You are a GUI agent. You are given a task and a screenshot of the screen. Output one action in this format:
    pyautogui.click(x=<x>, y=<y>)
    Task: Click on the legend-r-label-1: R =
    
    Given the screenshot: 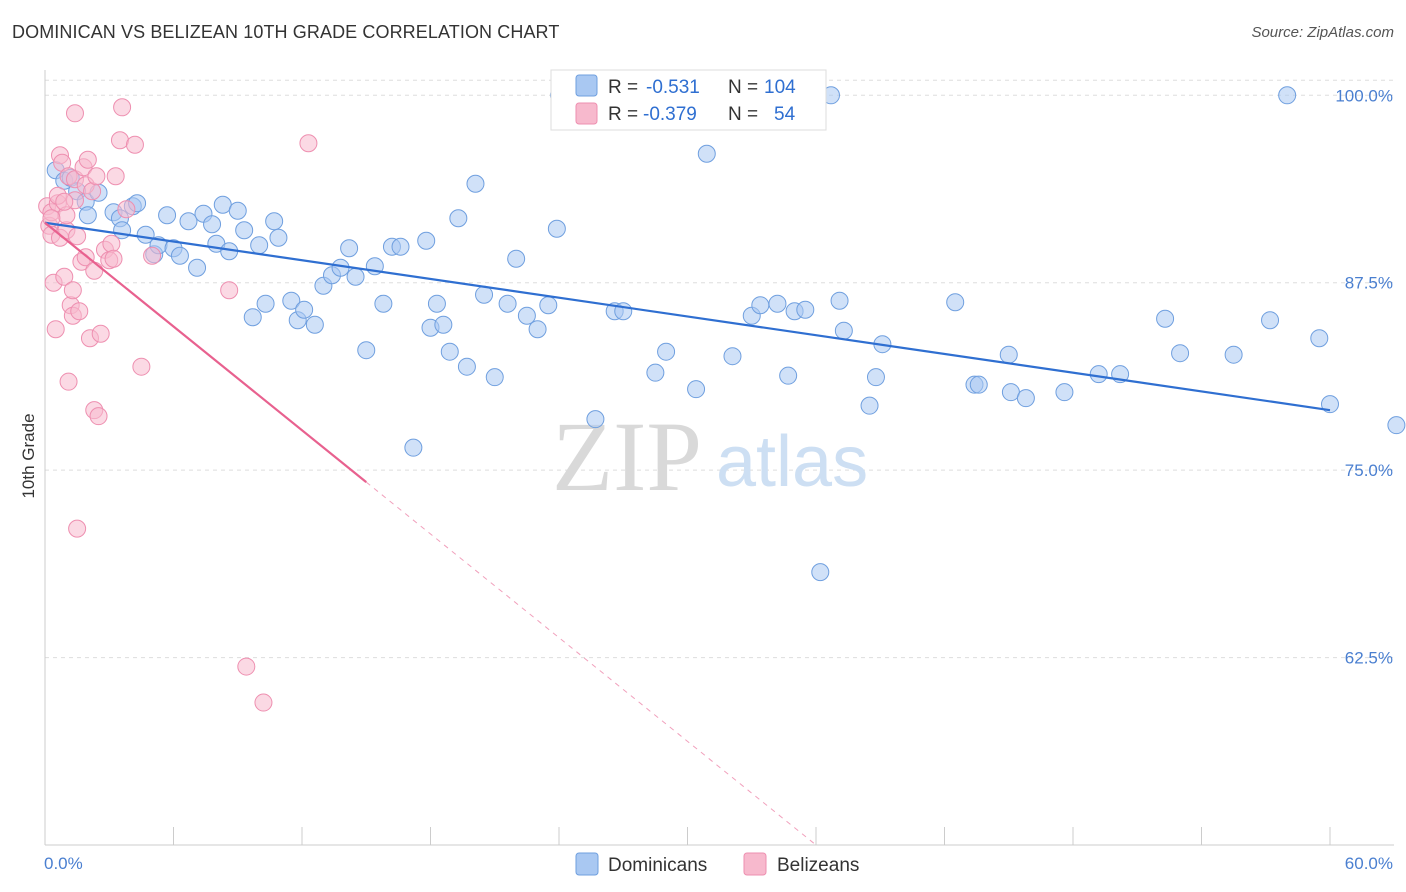 What is the action you would take?
    pyautogui.click(x=623, y=87)
    